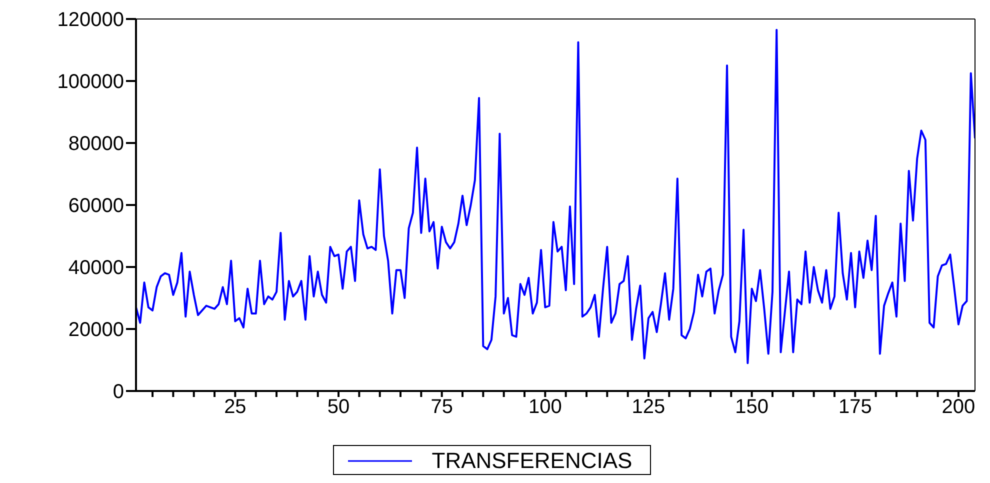  I want to click on y-tick-label: 100000, so click(90, 82).